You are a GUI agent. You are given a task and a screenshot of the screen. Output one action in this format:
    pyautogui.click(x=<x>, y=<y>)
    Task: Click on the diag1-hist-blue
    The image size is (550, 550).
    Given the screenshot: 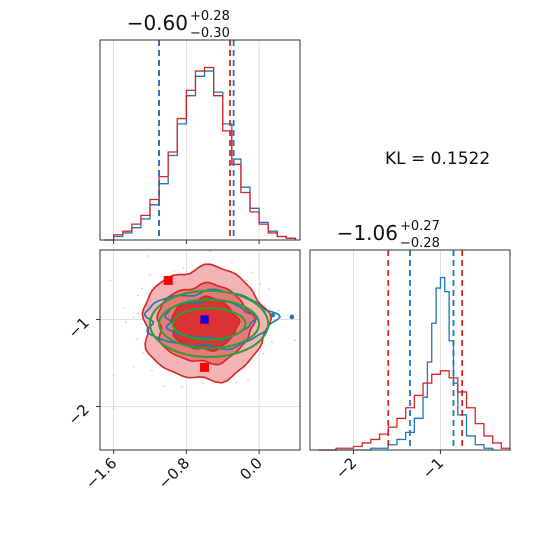 What is the action you would take?
    pyautogui.click(x=200, y=155)
    